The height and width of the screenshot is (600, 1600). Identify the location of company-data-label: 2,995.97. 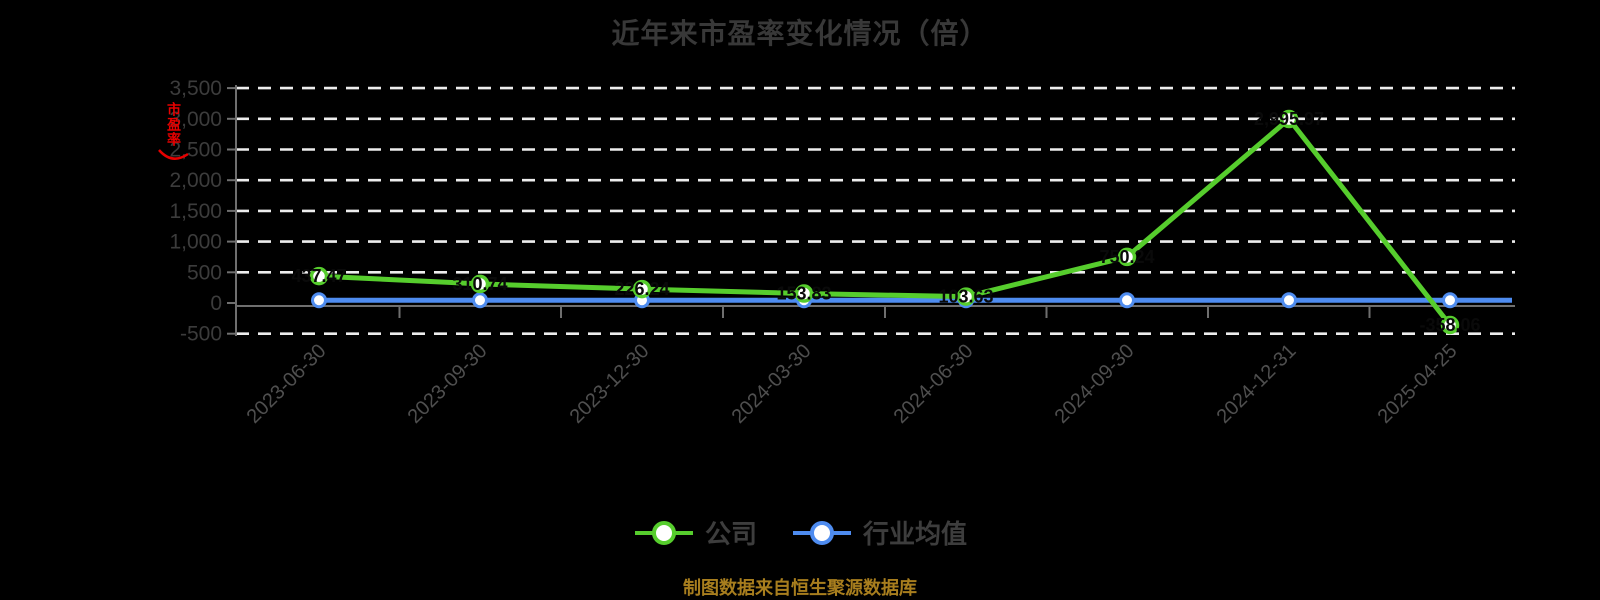
(1289, 119).